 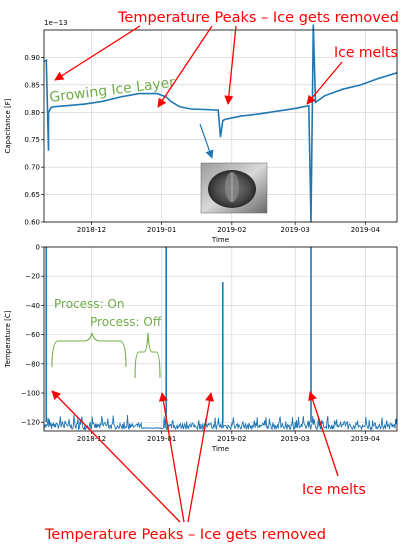 What do you see at coordinates (366, 53) in the screenshot?
I see `ice-melts-top-text: Ice melts` at bounding box center [366, 53].